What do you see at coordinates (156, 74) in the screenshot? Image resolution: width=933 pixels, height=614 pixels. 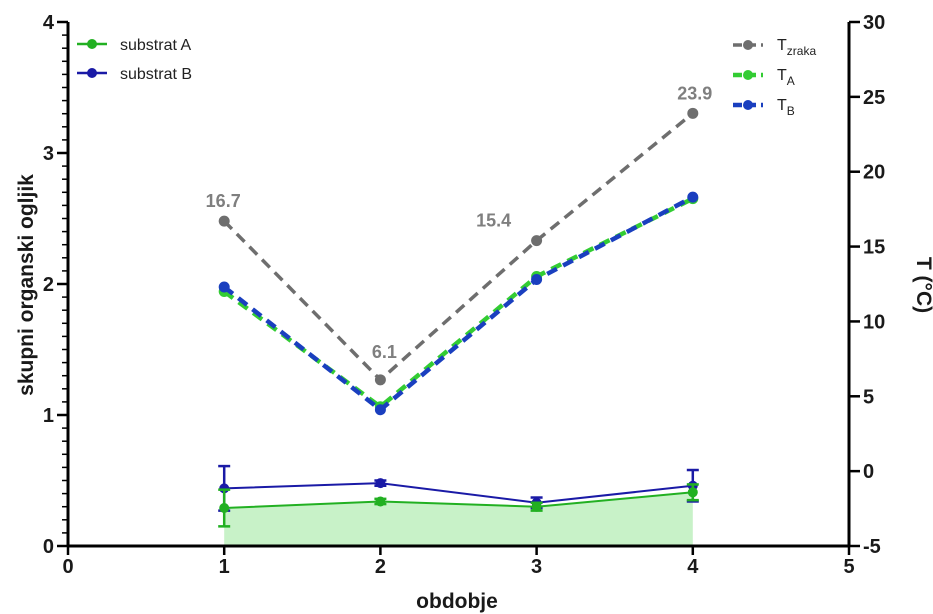 I see `legend-label: substrat B` at bounding box center [156, 74].